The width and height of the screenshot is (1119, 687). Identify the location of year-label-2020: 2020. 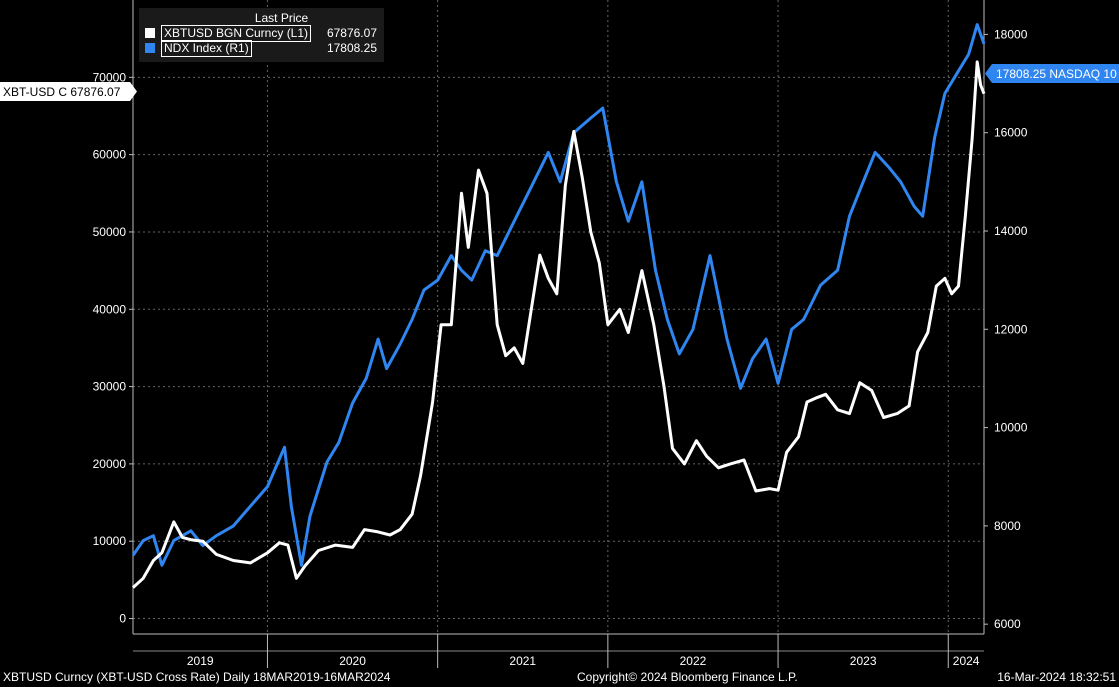
(352, 661).